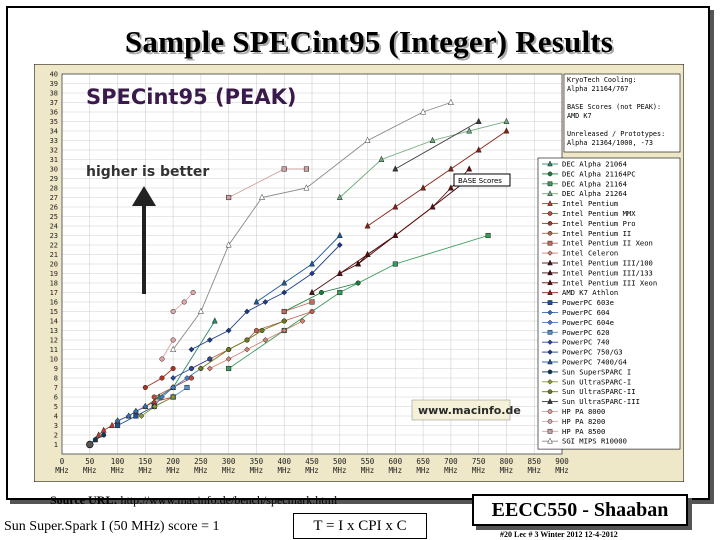 The width and height of the screenshot is (720, 540). I want to click on legend-entry: Intel Pentium II, so click(596, 233).